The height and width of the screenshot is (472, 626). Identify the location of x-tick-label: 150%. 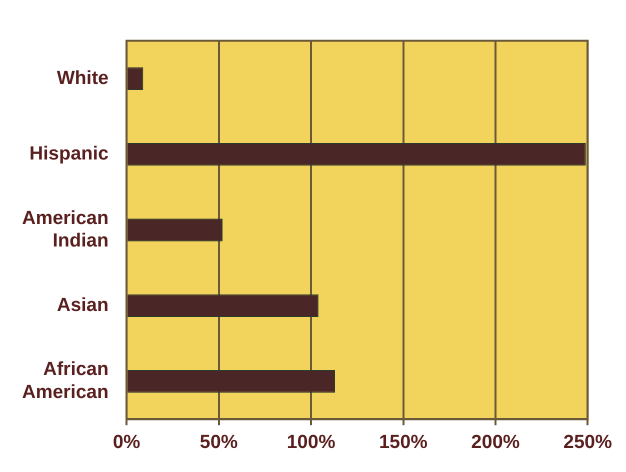
(403, 442).